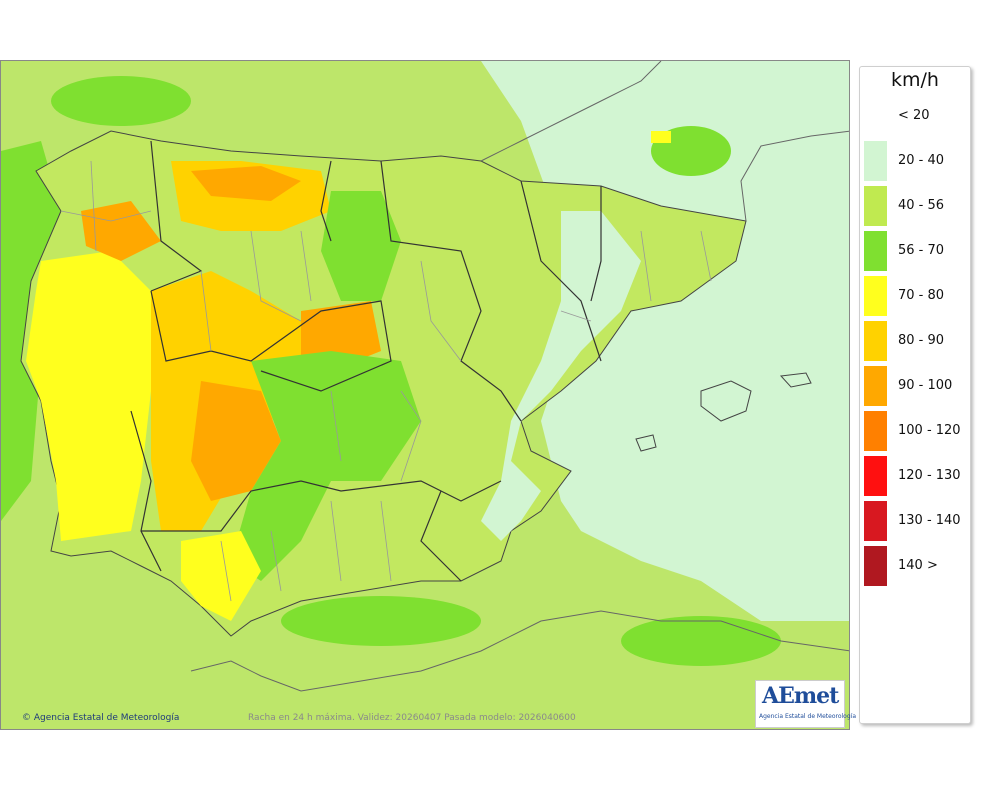 The height and width of the screenshot is (790, 1000). I want to click on legend-item: 70 - 80, so click(917, 296).